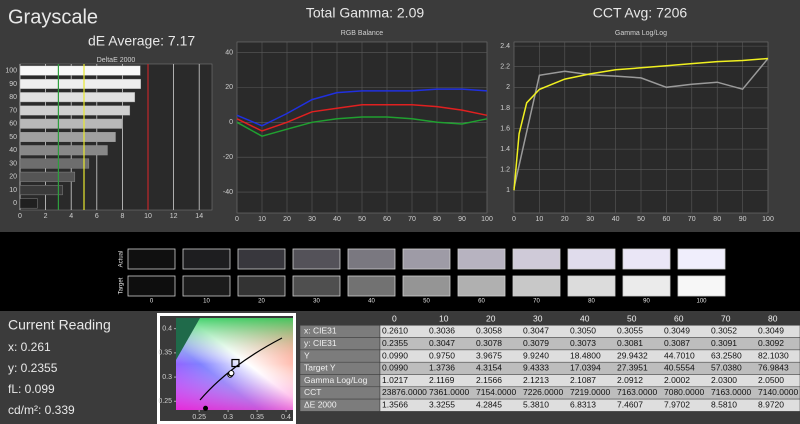 This screenshot has height=424, width=800. I want to click on row-label: CCT, so click(312, 392).